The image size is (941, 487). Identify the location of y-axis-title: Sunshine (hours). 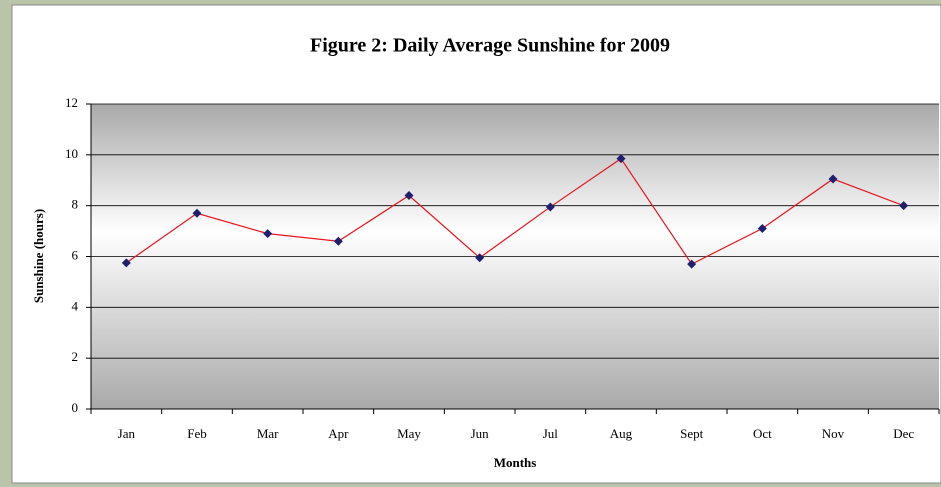
(38, 256).